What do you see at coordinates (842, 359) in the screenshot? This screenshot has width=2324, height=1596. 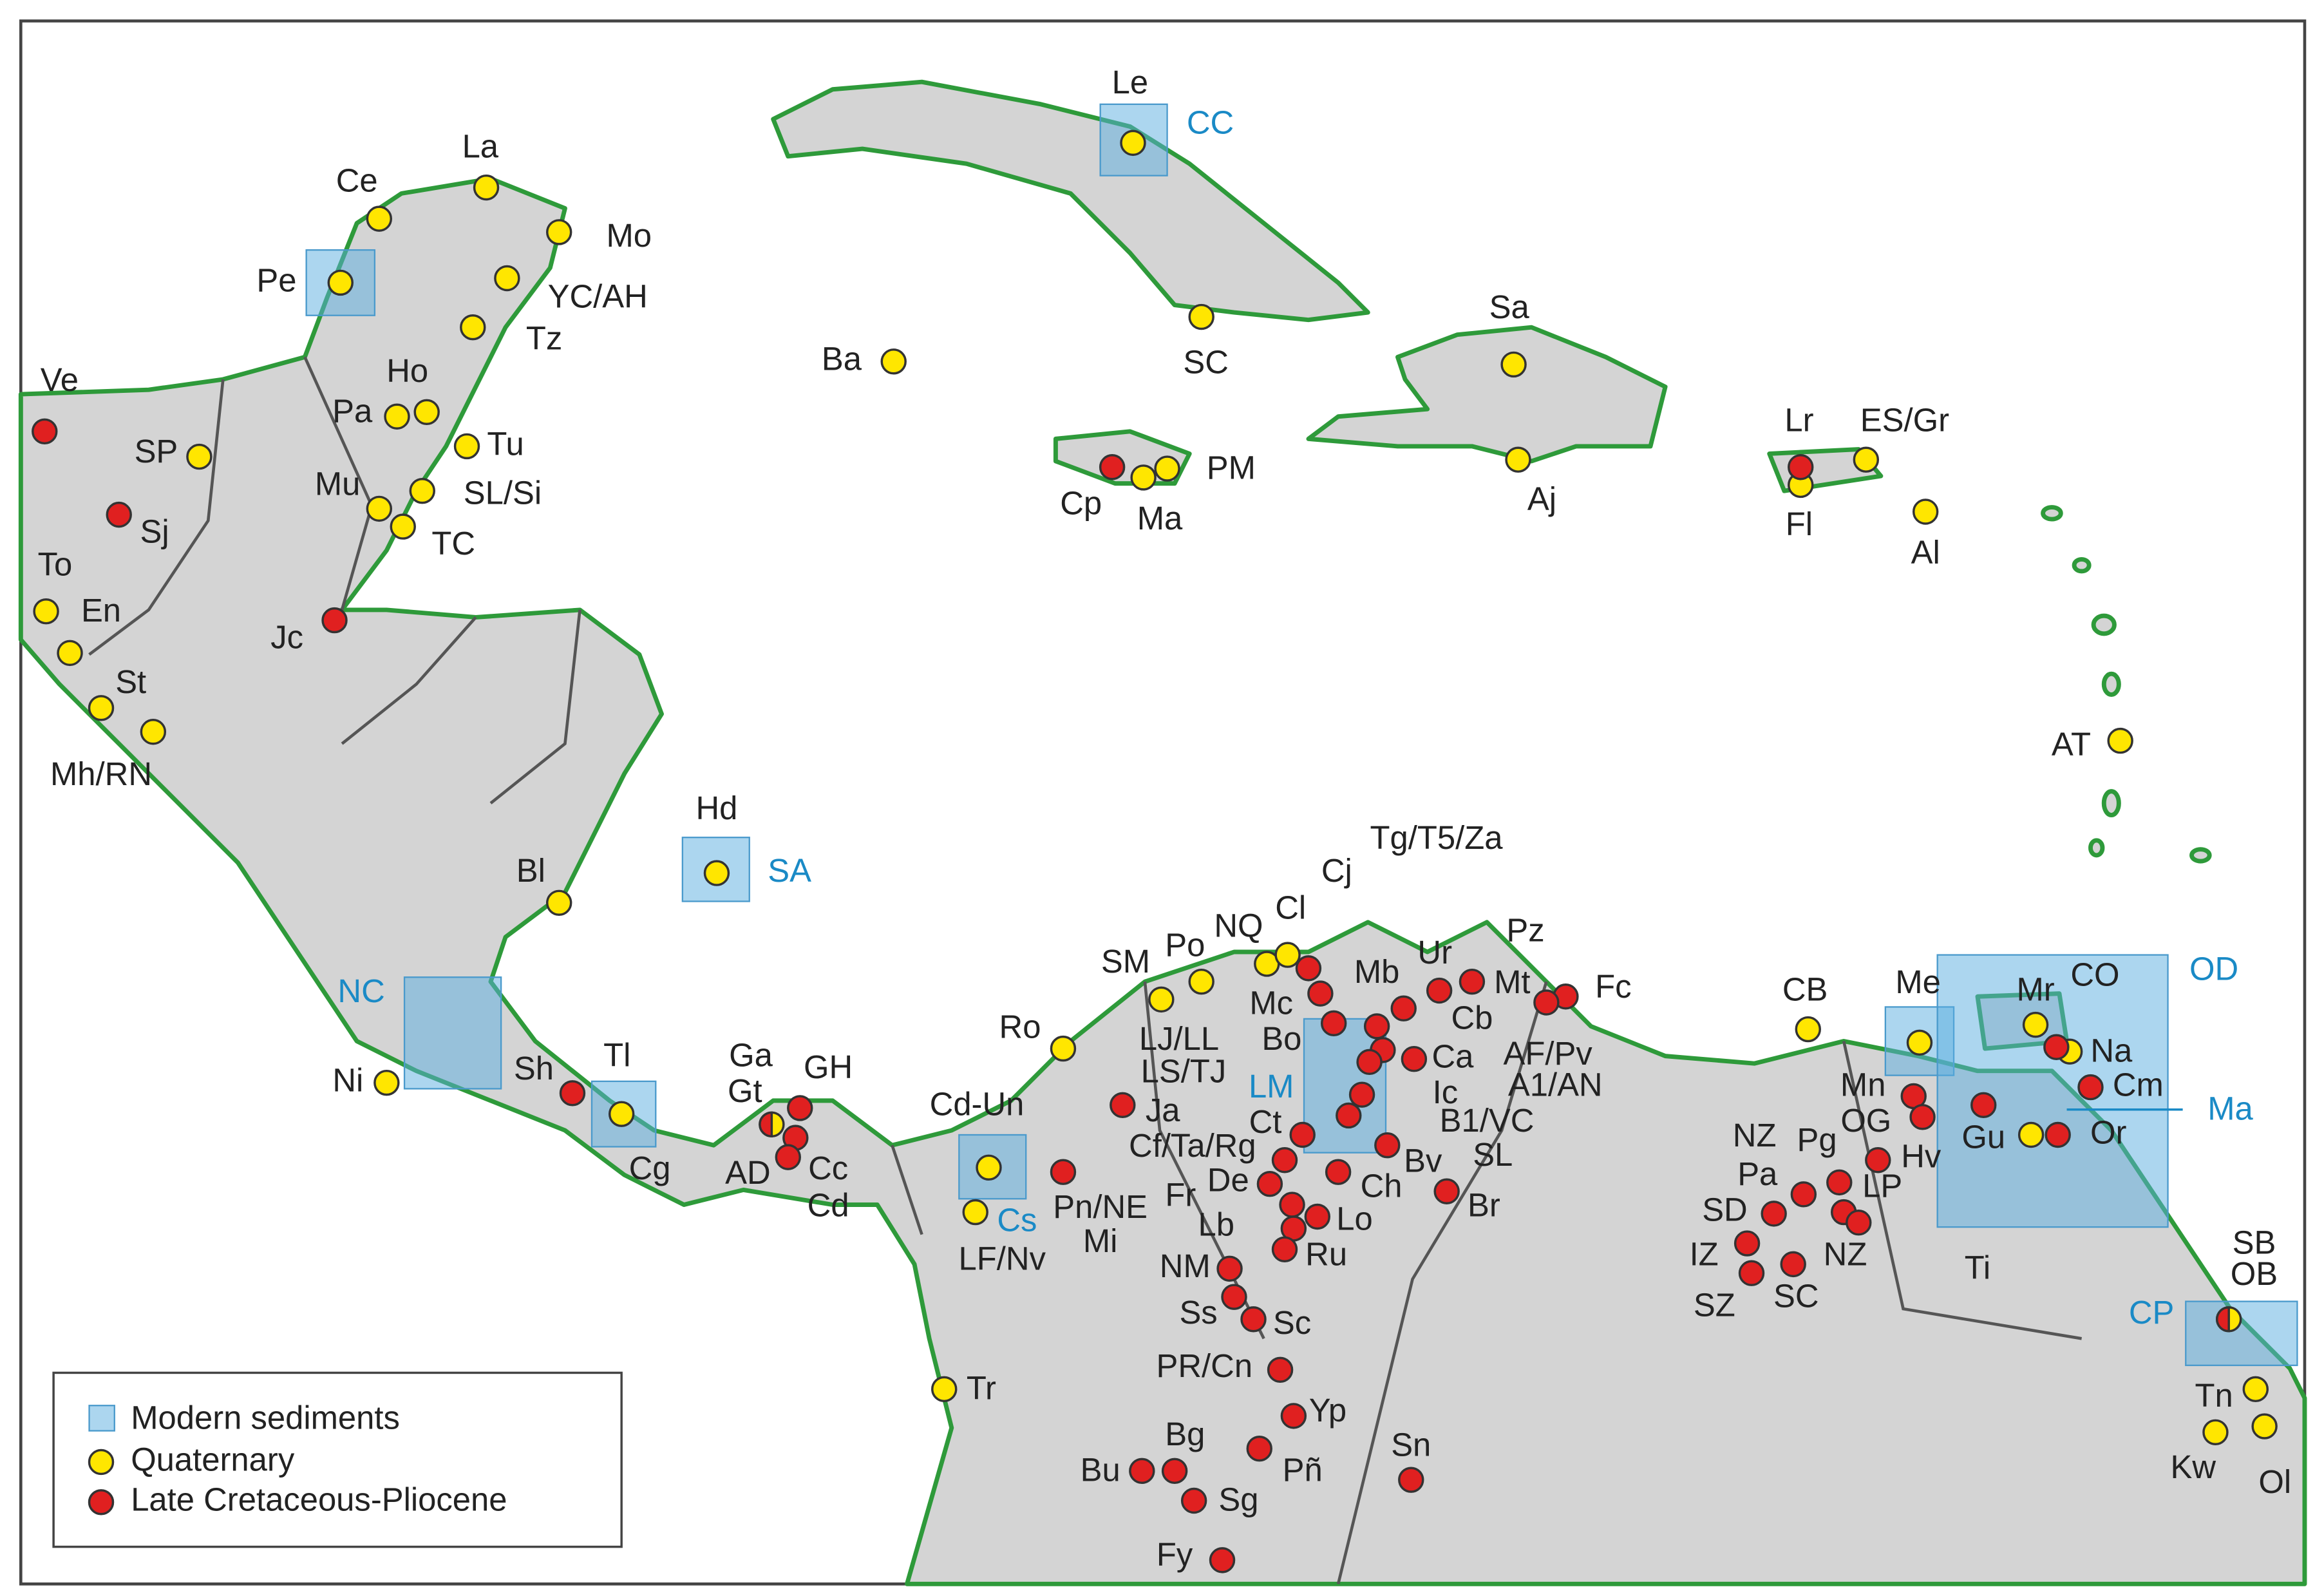 I see `site-label: Ba` at bounding box center [842, 359].